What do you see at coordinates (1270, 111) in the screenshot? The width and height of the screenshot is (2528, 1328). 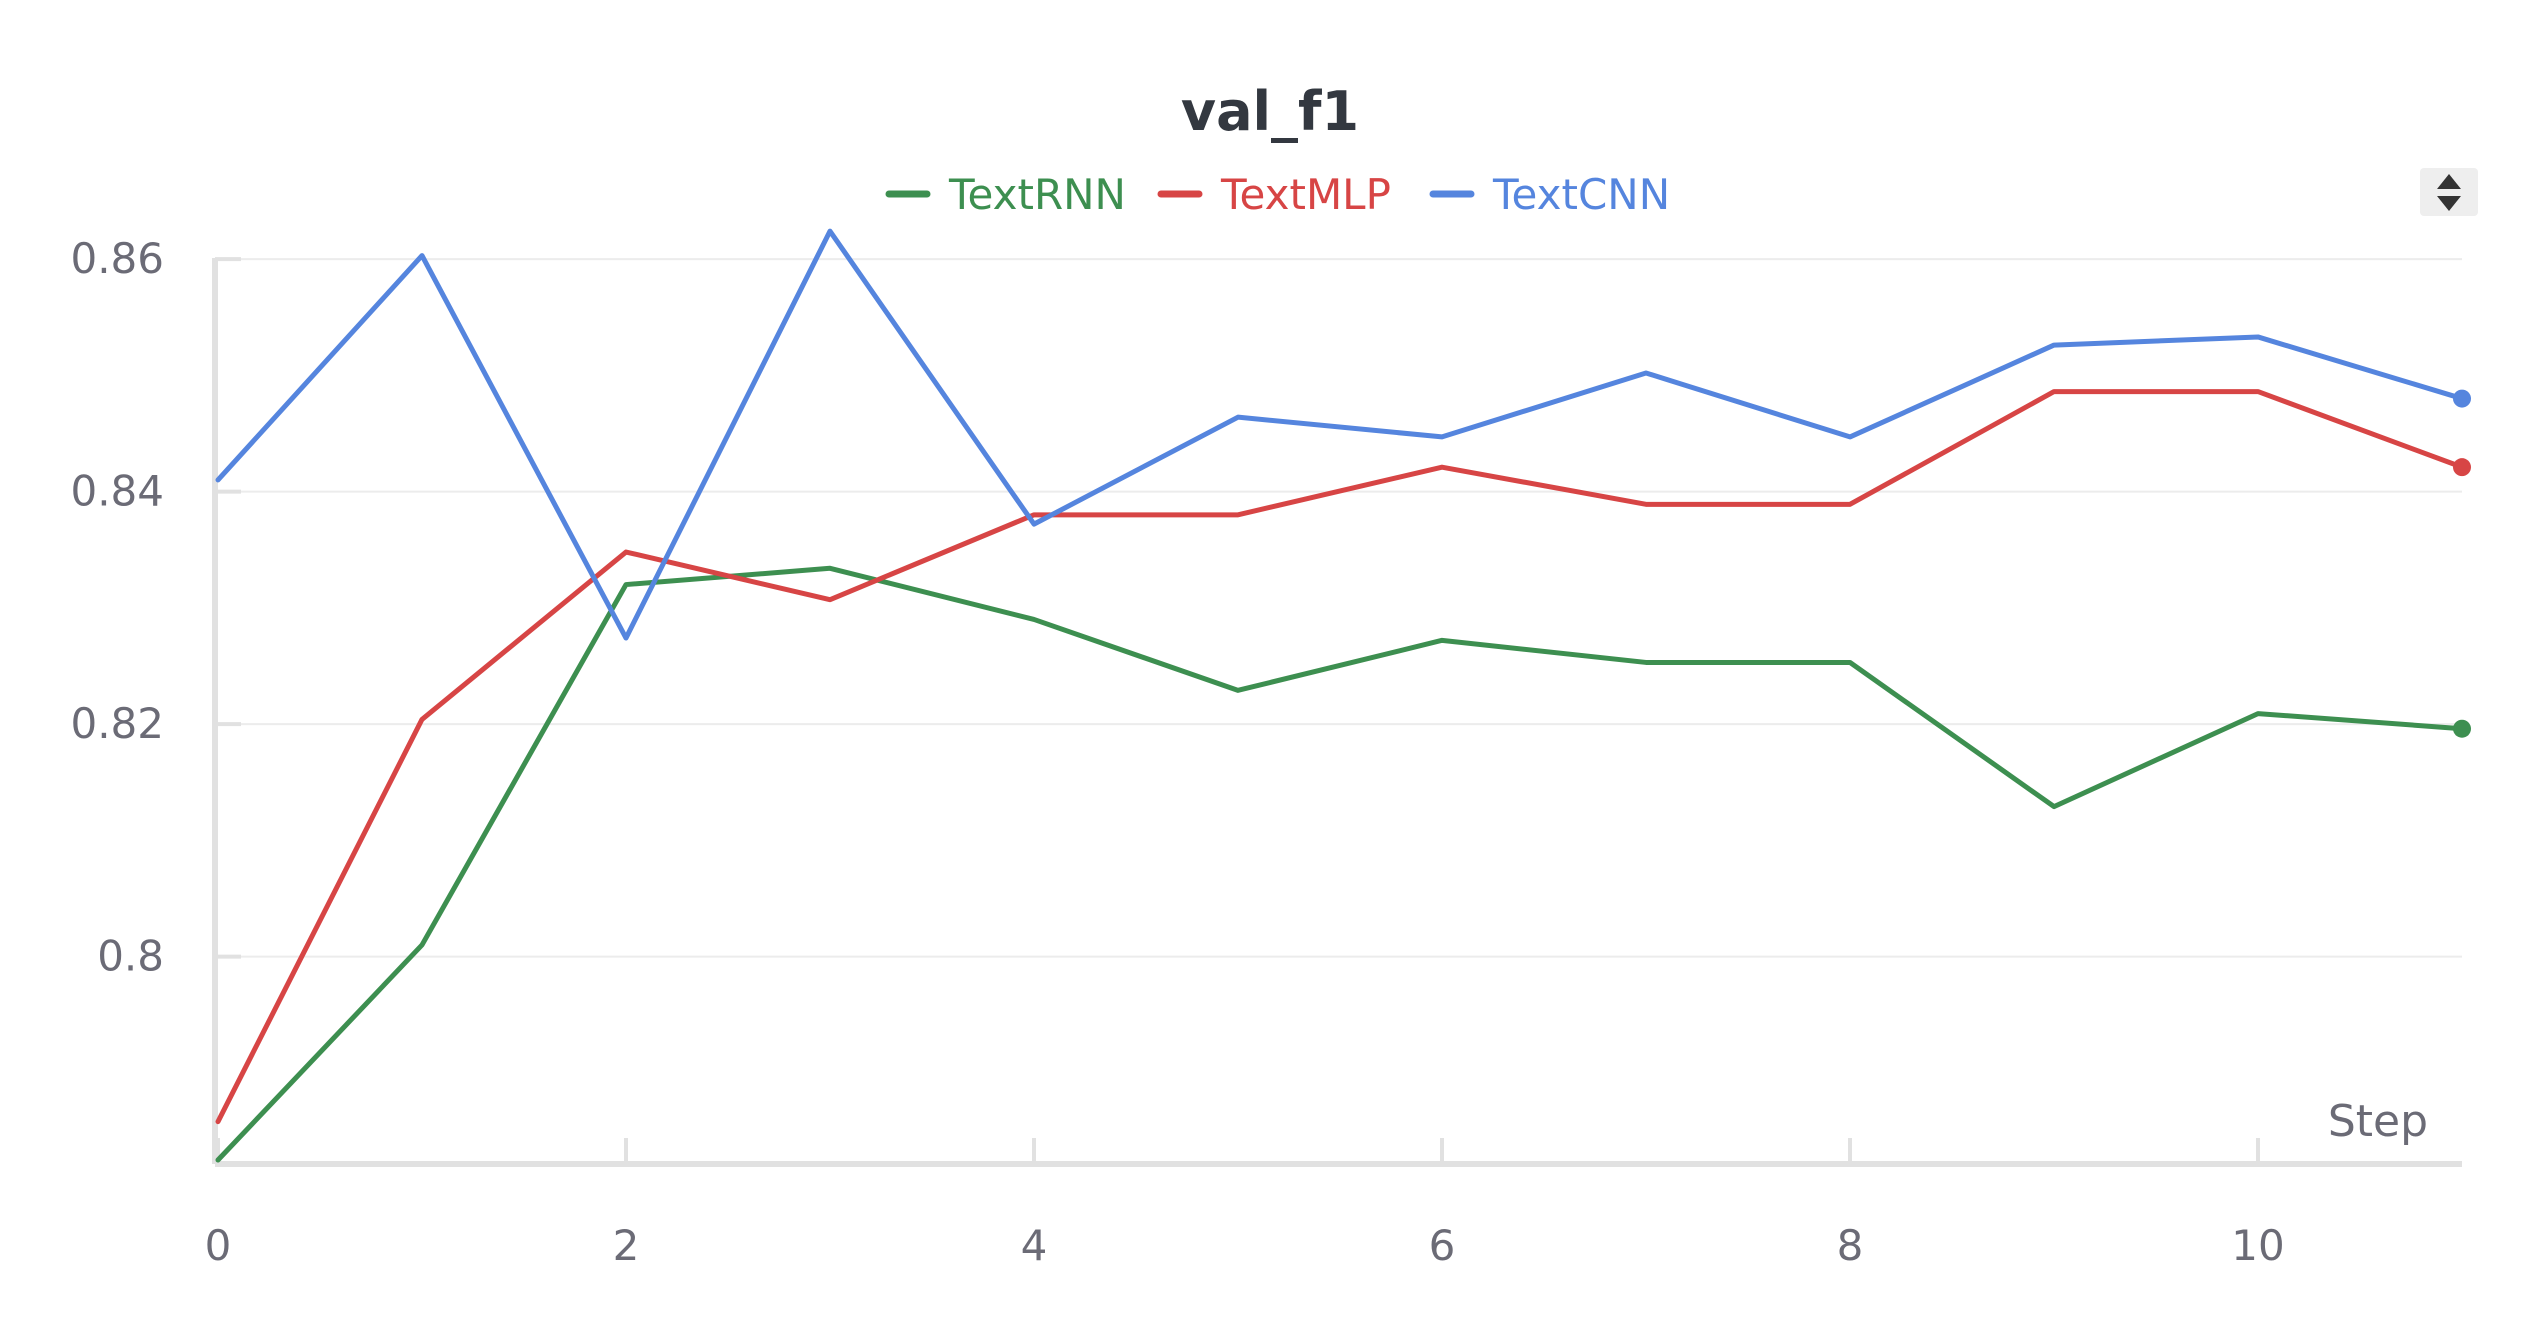 I see `chart-title: val_f1` at bounding box center [1270, 111].